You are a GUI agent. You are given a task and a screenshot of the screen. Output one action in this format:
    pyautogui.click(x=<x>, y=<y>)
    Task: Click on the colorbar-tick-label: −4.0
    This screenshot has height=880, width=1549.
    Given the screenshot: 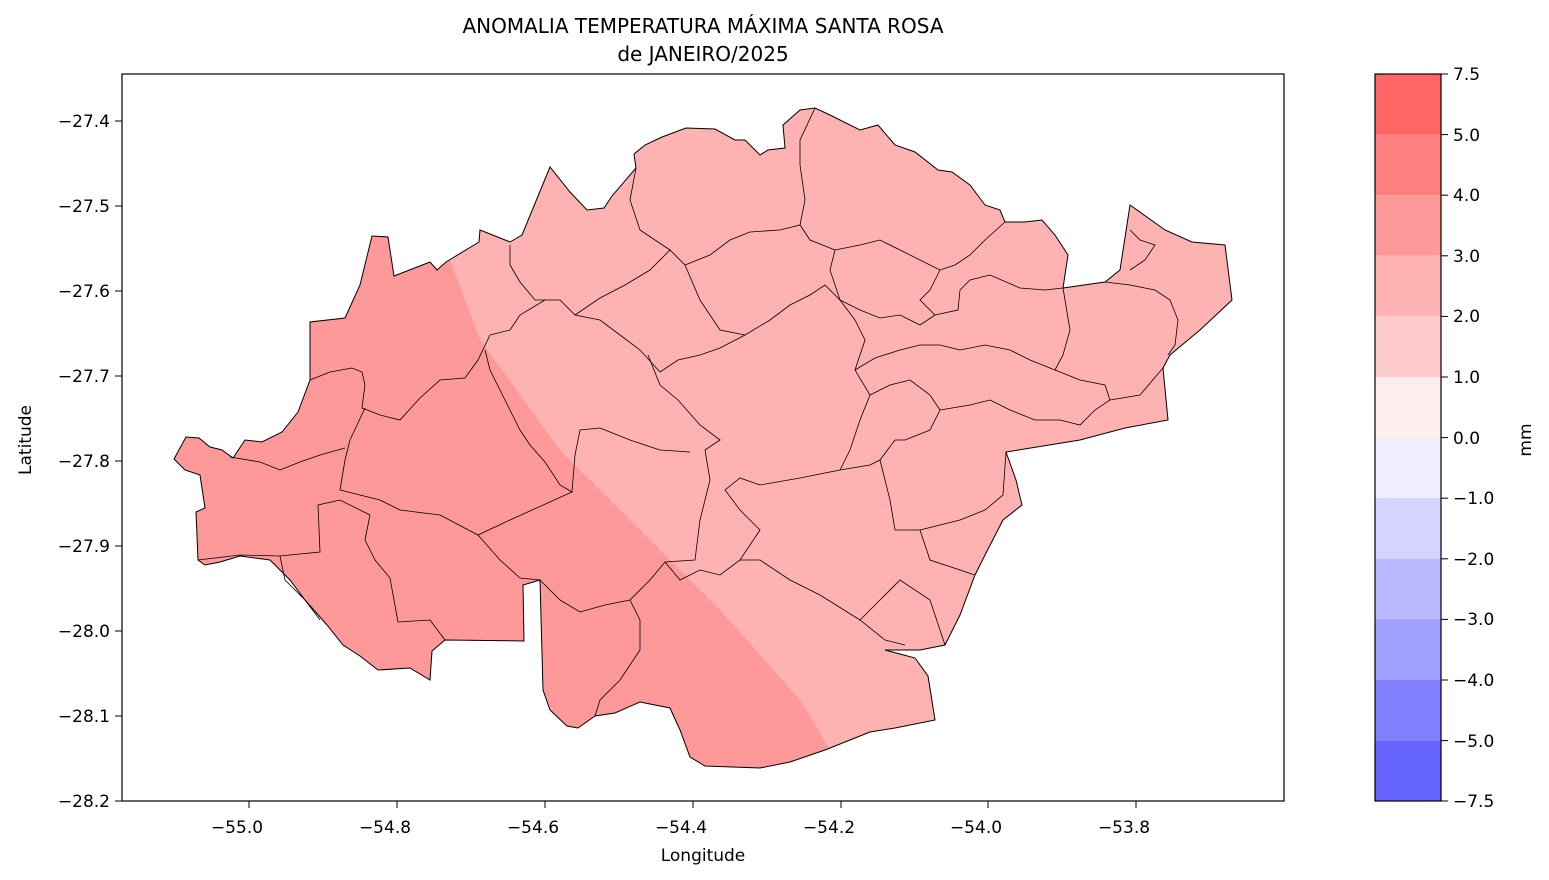 What is the action you would take?
    pyautogui.click(x=1473, y=681)
    